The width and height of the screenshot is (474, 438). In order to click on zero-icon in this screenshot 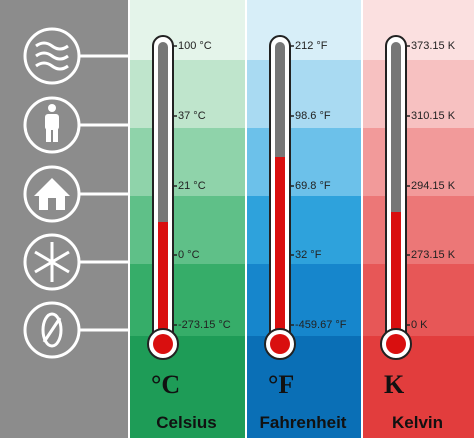, I will do `click(52, 330)`.